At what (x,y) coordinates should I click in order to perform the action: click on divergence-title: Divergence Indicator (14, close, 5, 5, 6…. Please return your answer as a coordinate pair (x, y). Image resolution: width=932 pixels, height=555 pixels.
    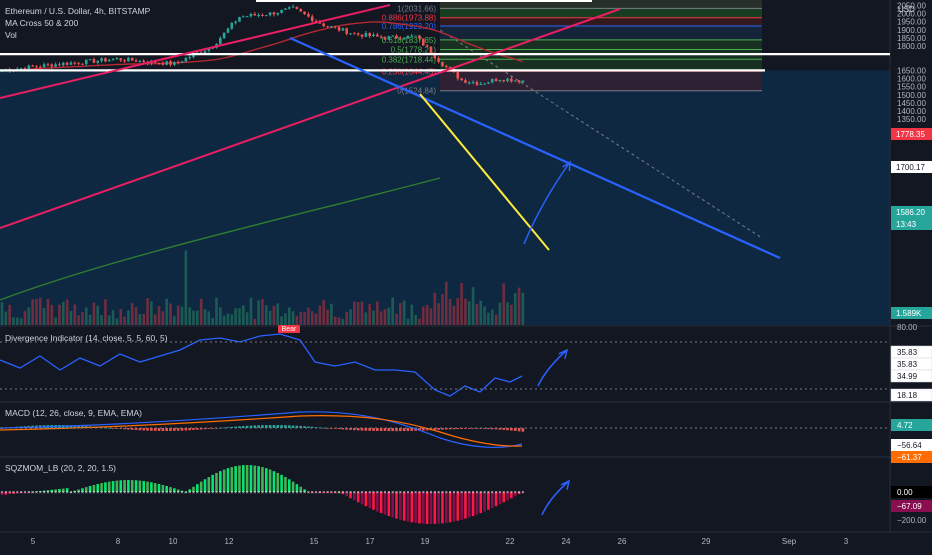
    Looking at the image, I should click on (86, 338).